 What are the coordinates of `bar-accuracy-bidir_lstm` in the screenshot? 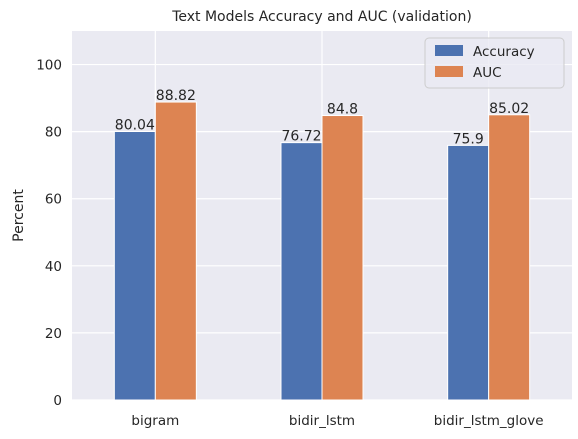 It's located at (301, 271).